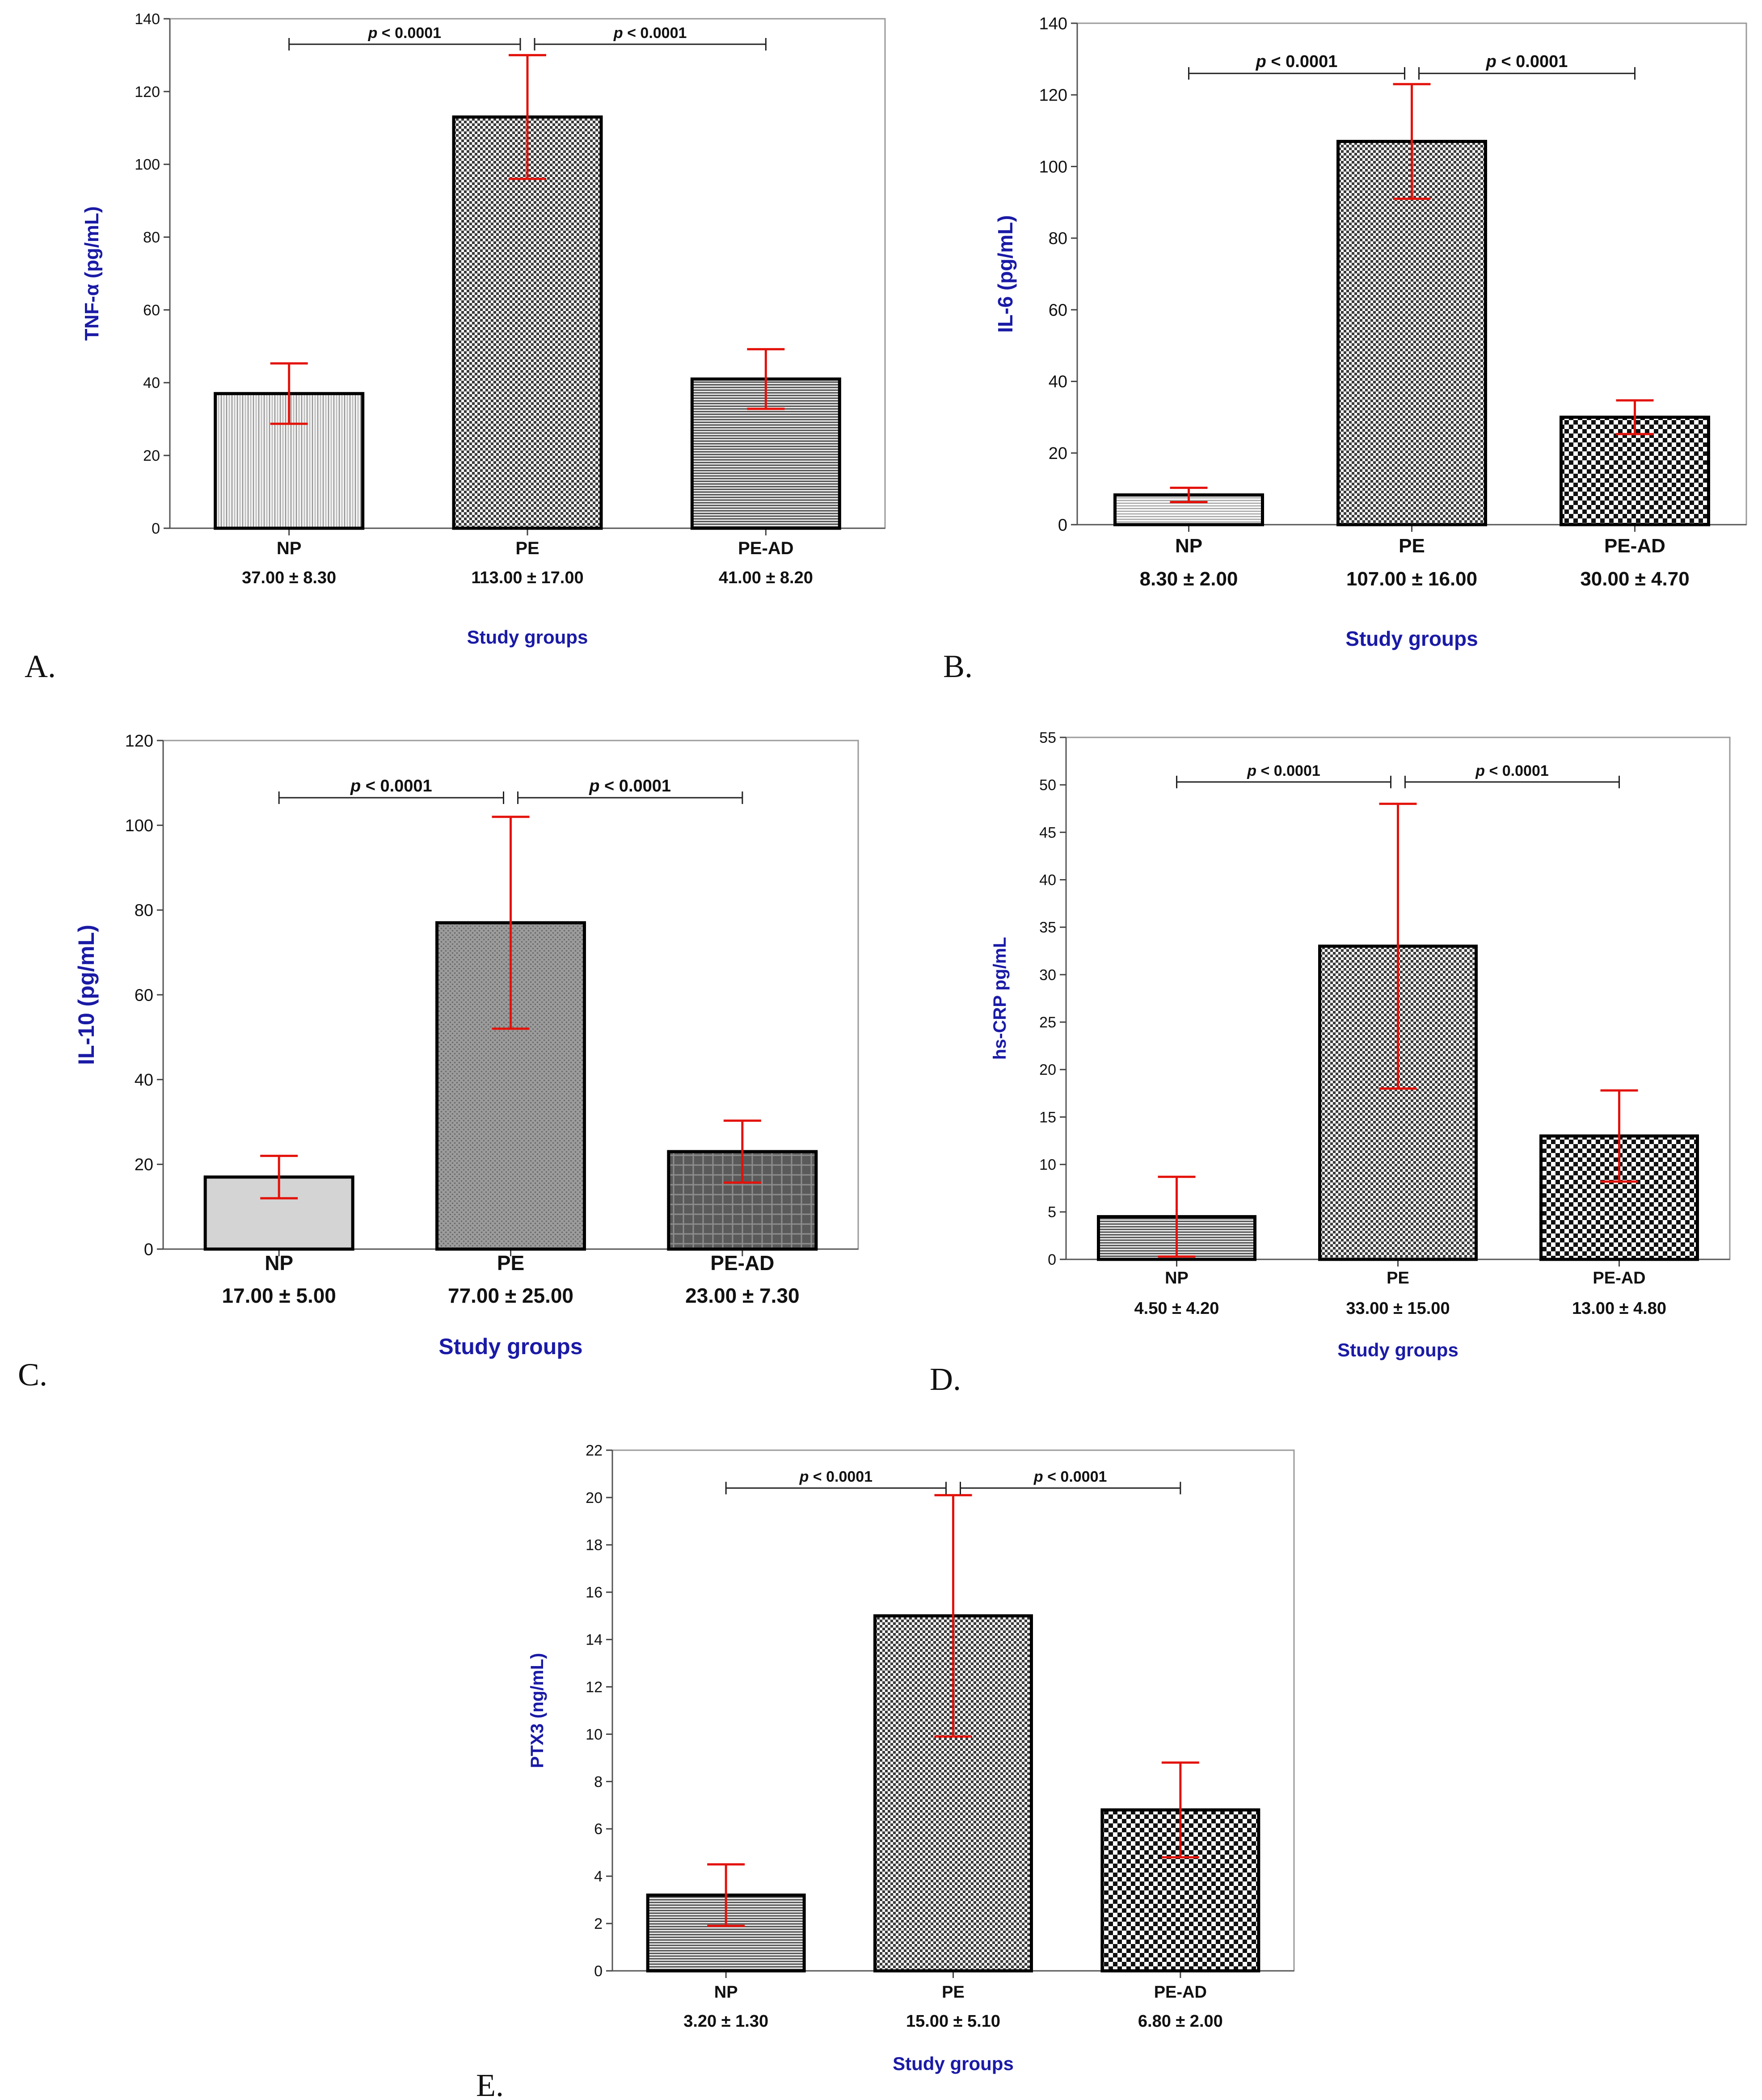 Image resolution: width=1762 pixels, height=2100 pixels. Describe the element at coordinates (594, 1592) in the screenshot. I see `y-tick-label: 16` at that location.